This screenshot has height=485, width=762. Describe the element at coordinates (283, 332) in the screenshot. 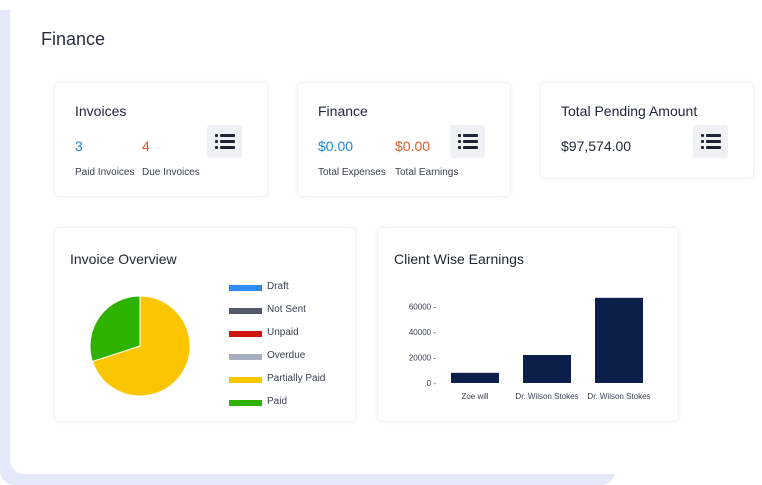

I see `legend-label: Unpaid` at that location.